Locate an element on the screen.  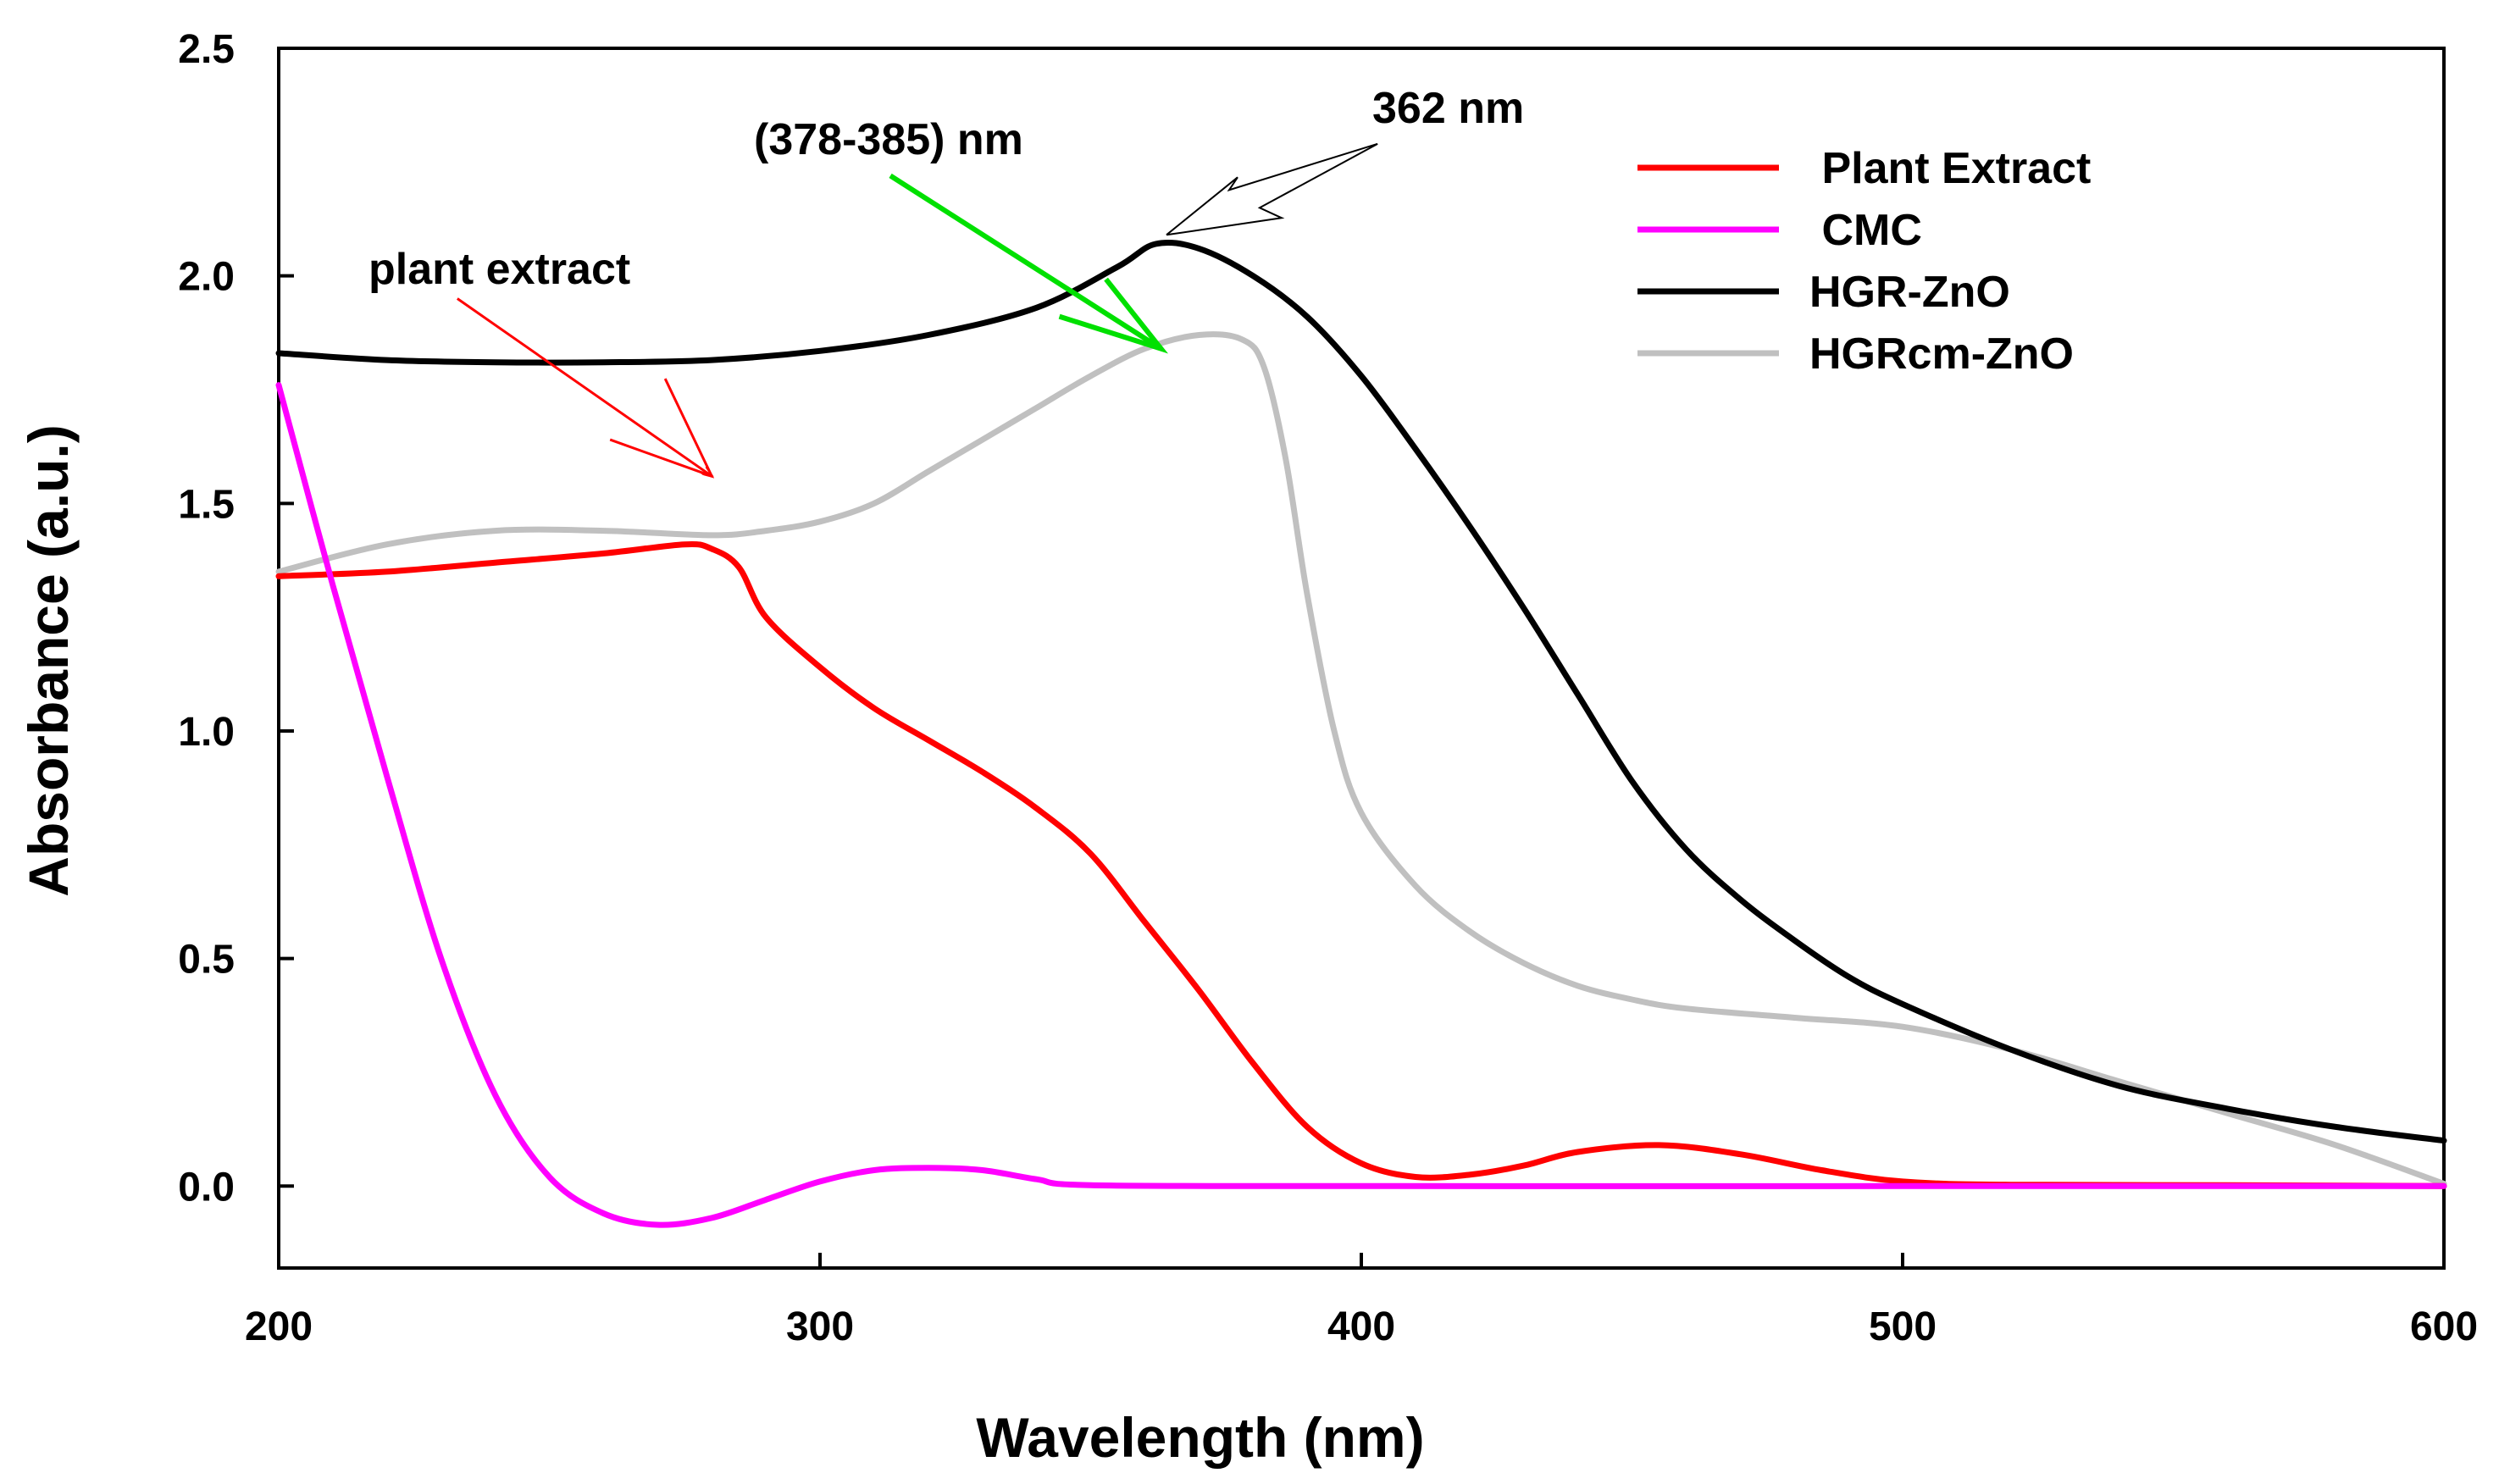
y-tick-label: 1.0 is located at coordinates (206, 732).